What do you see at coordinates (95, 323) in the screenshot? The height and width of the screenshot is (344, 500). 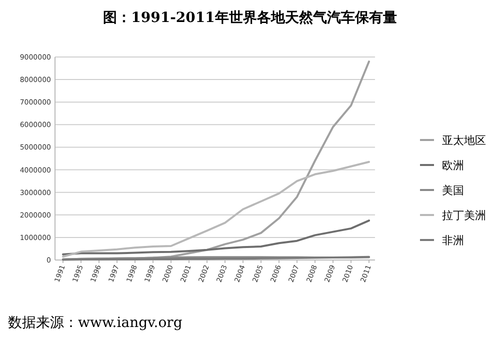 I see `source-note: 数据来源：www.iangv.org` at bounding box center [95, 323].